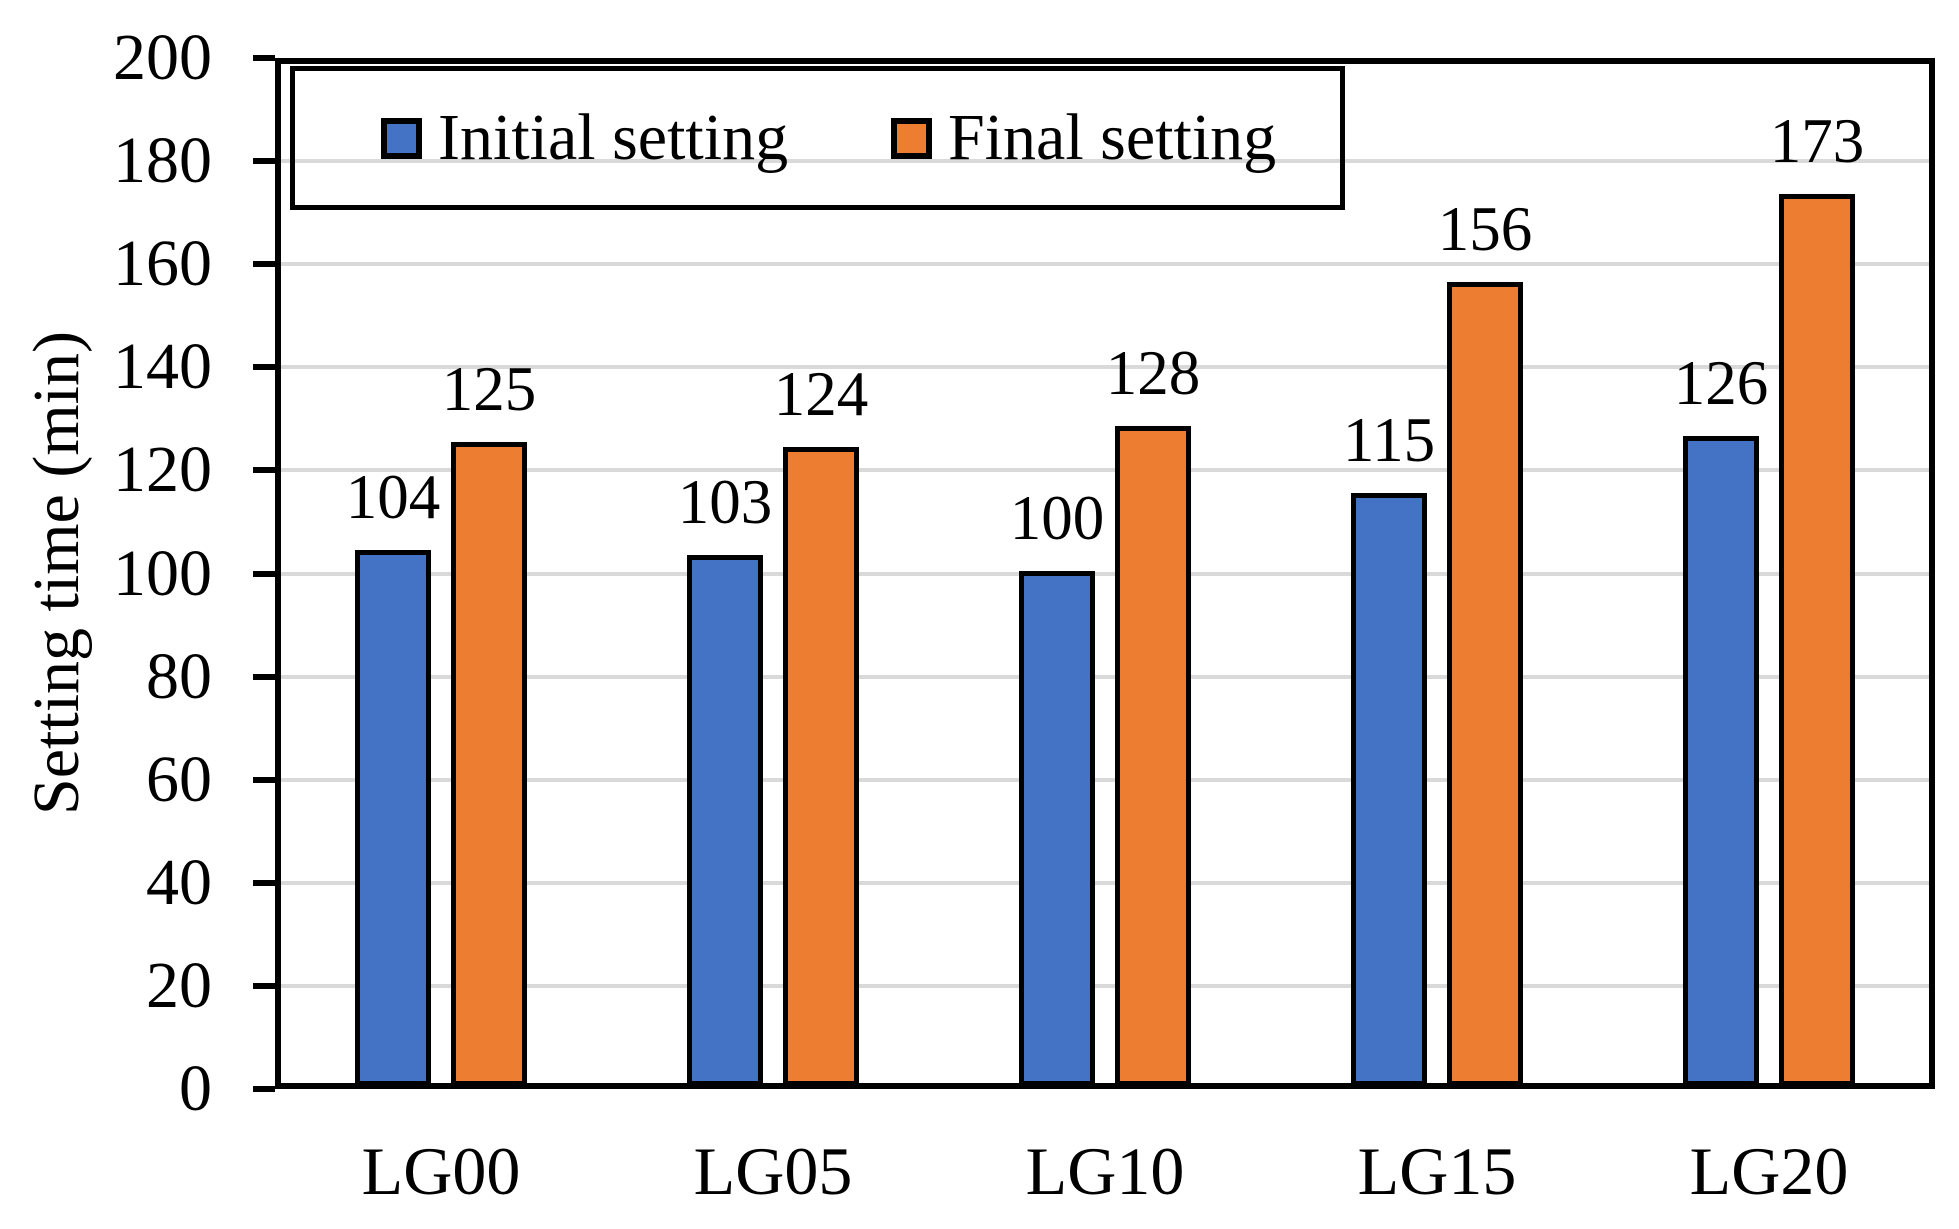  I want to click on bar-value-label: 100, so click(1057, 517).